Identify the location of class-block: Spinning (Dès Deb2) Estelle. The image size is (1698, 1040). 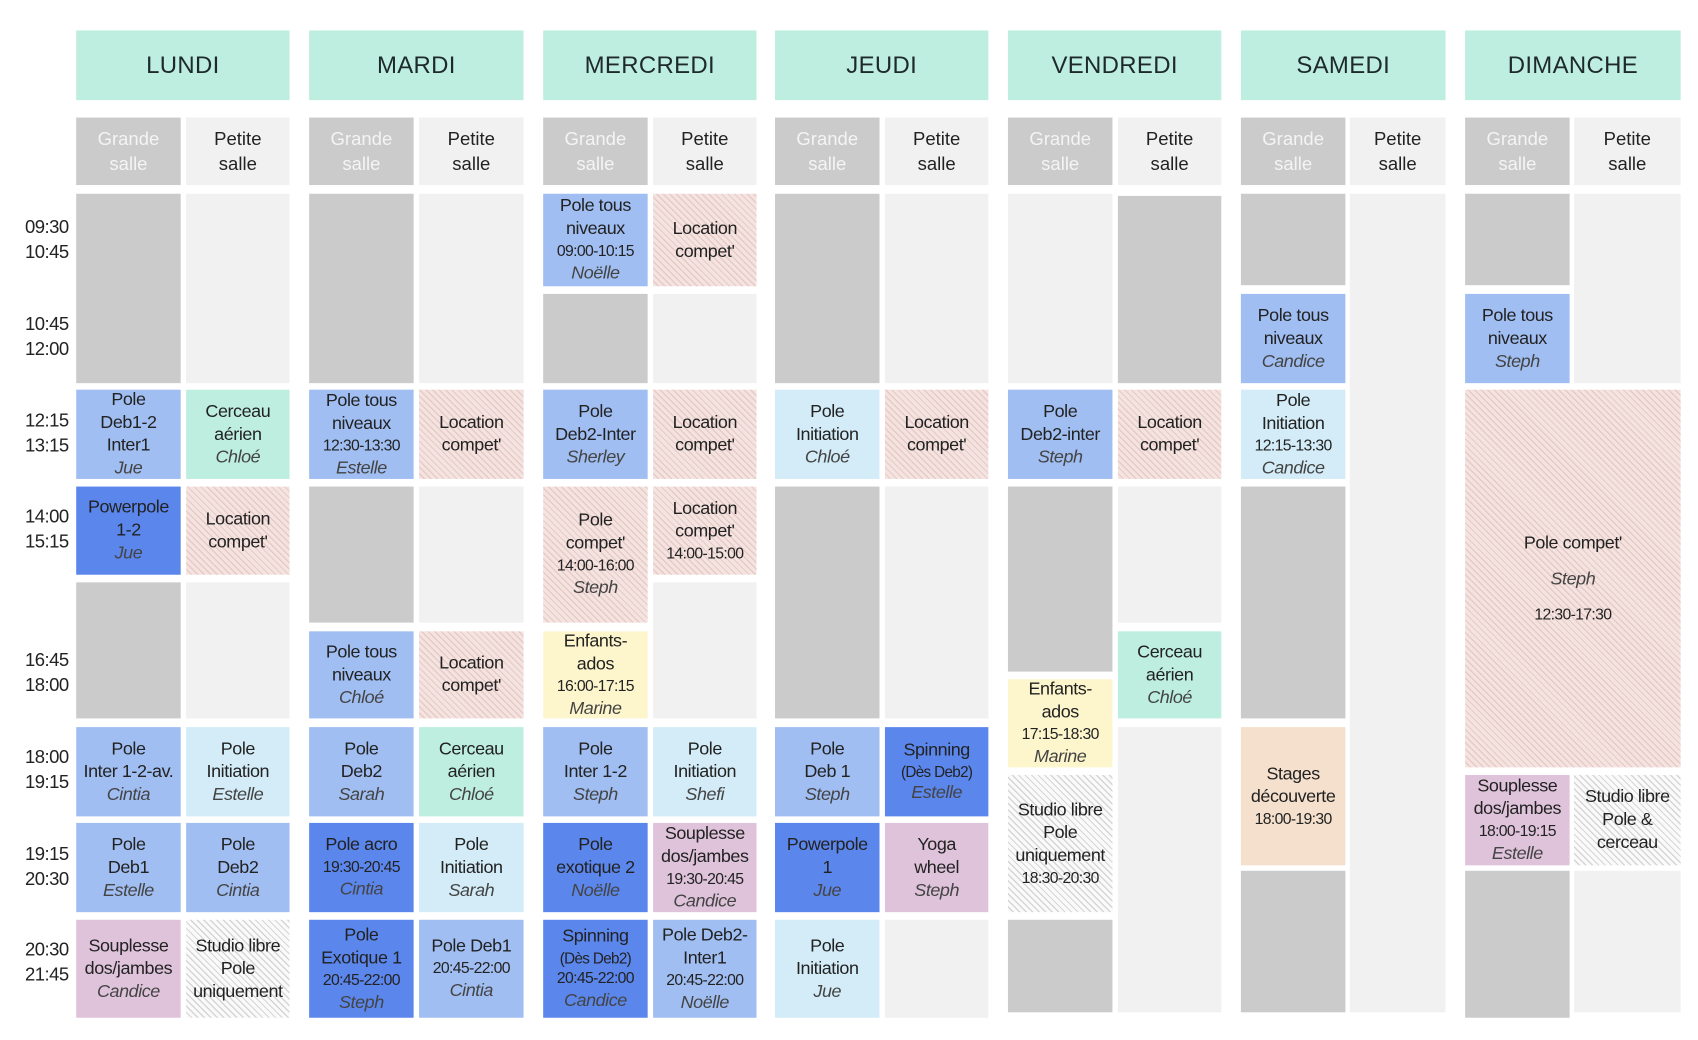
(936, 772).